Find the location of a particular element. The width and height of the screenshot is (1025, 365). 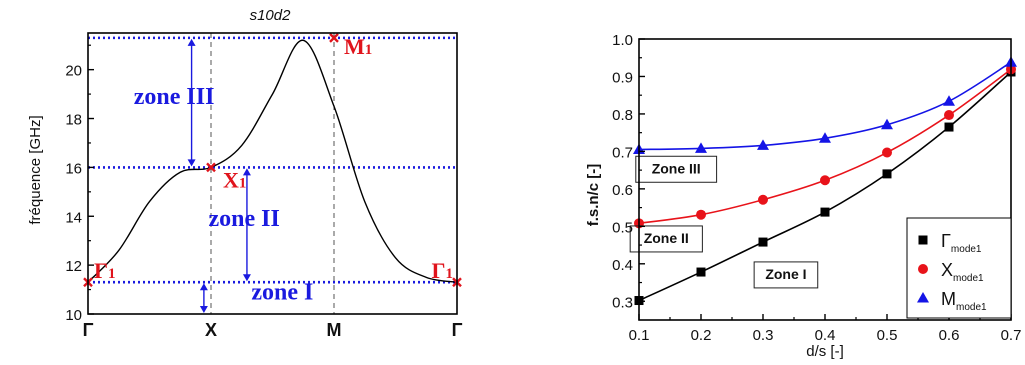

zone-annotation-label: Zone II is located at coordinates (666, 238).